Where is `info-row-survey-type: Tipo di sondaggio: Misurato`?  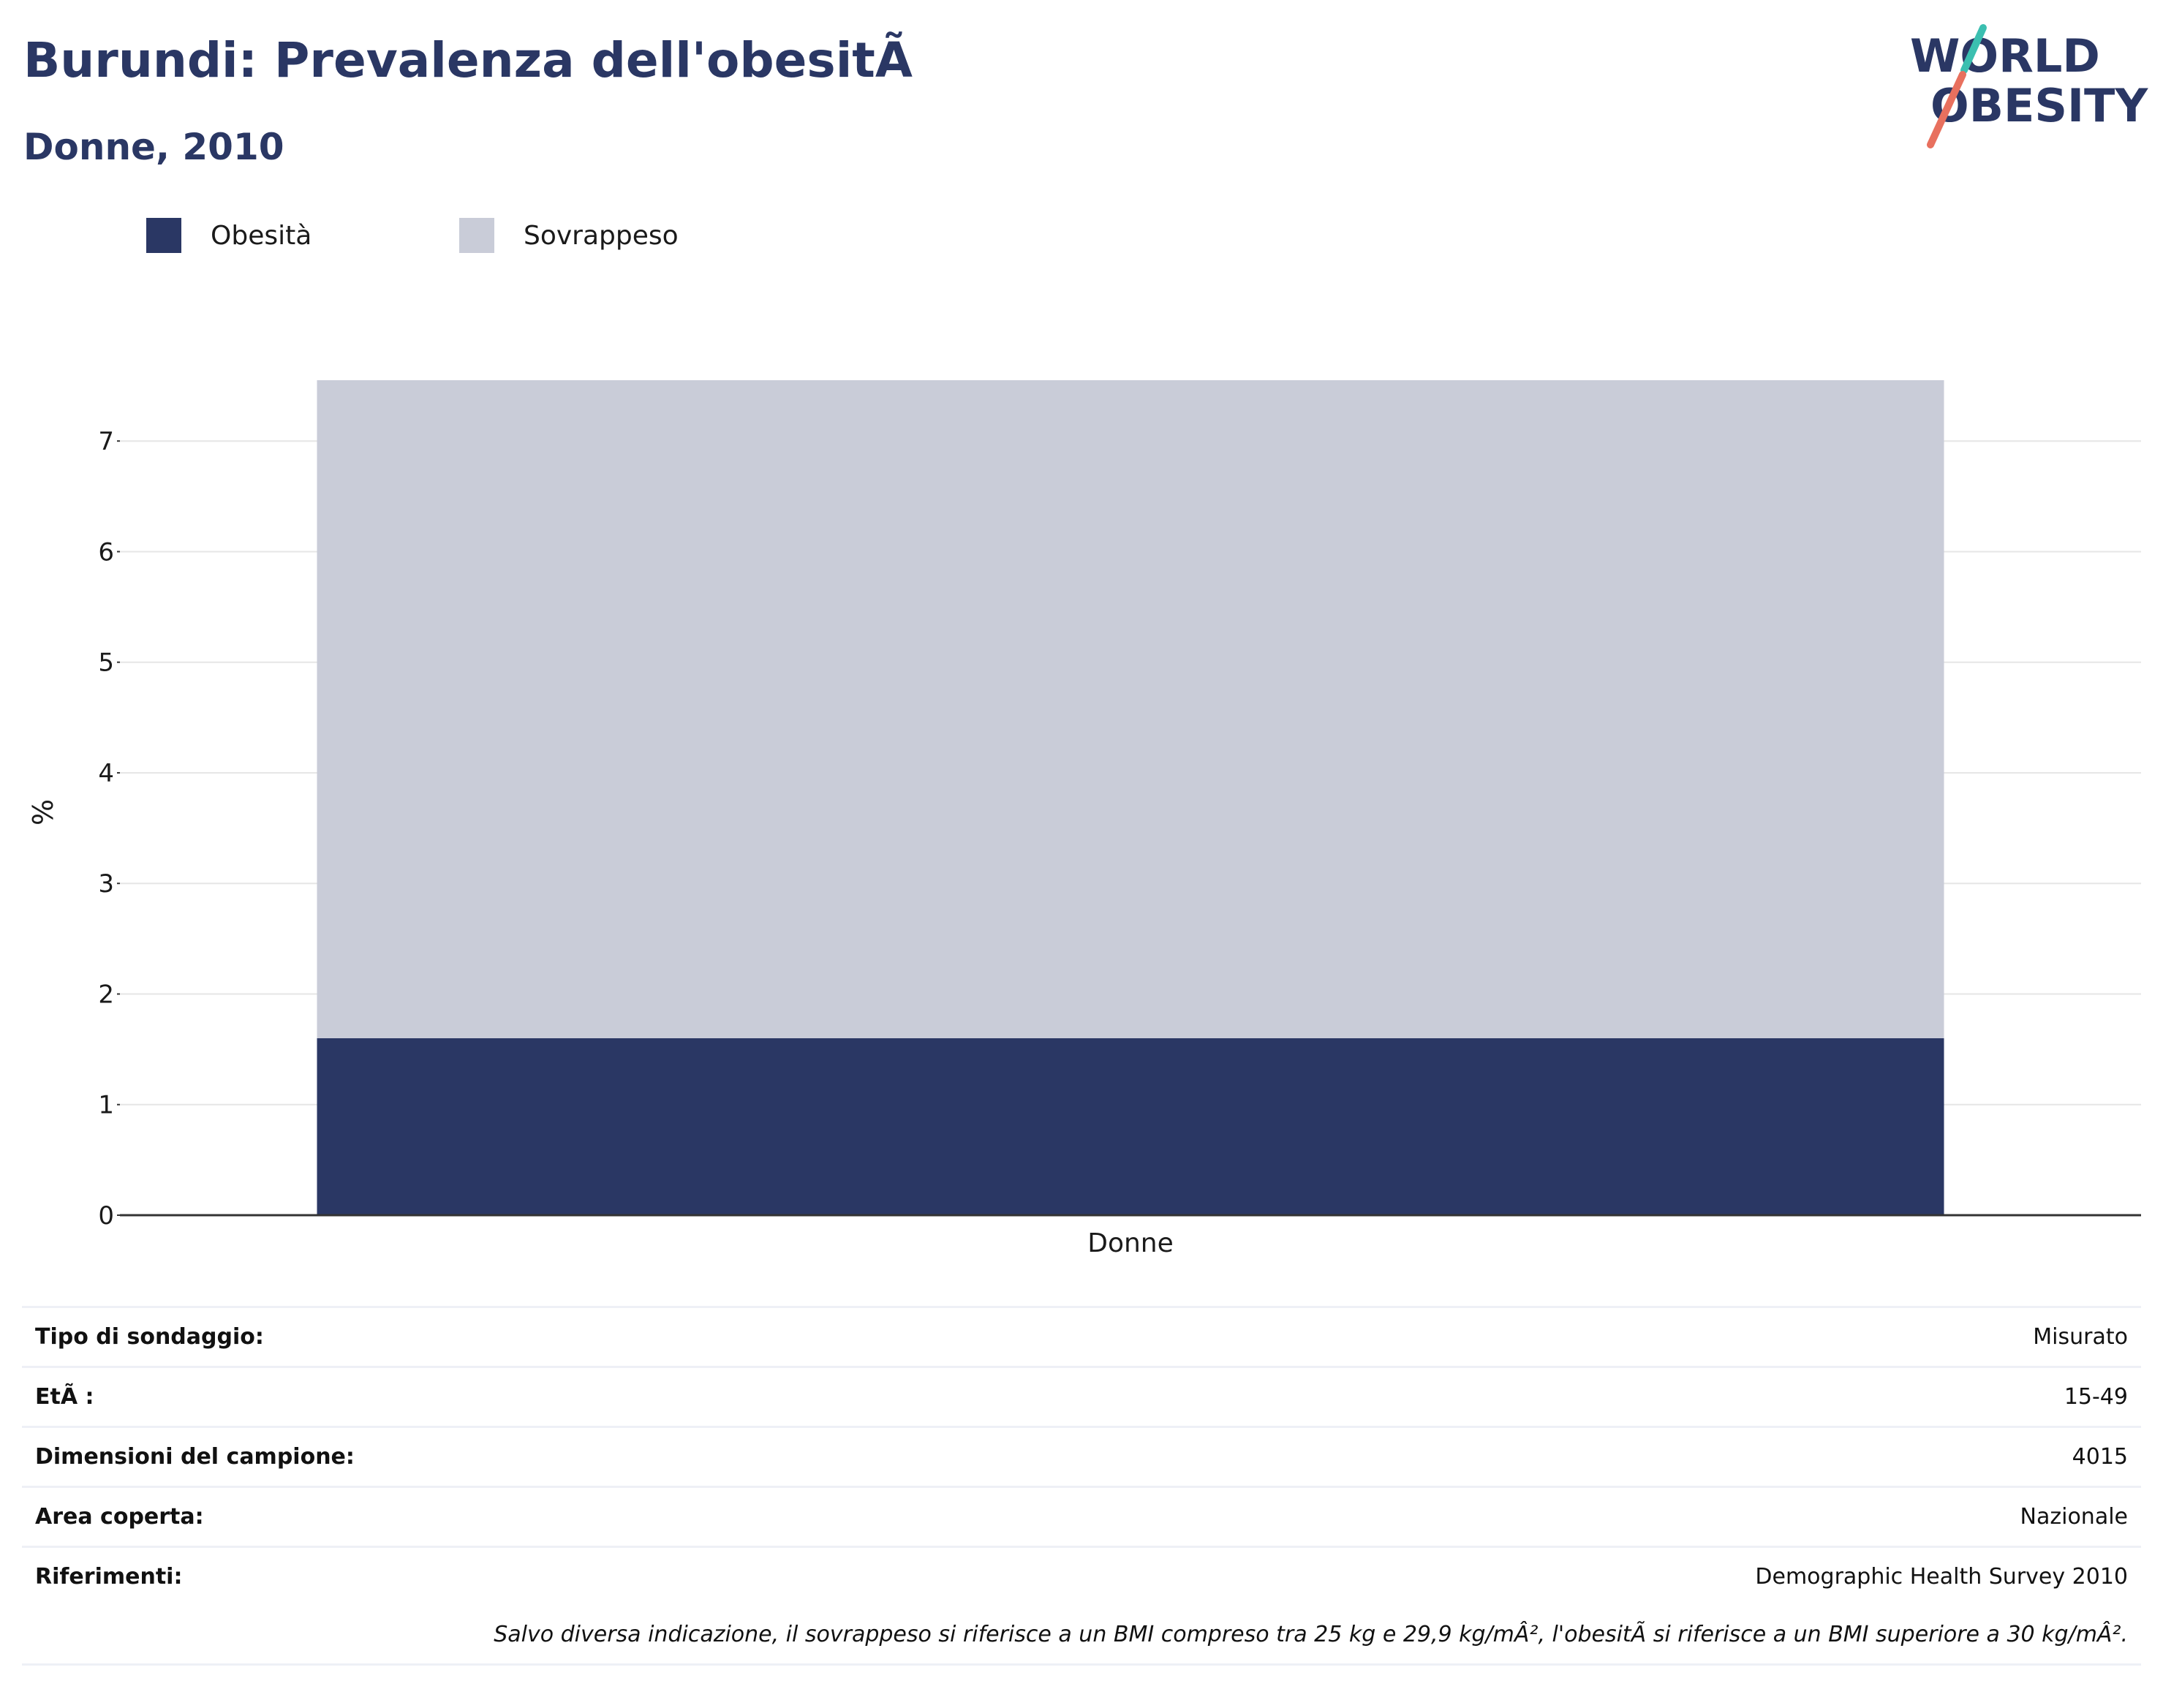
info-row-survey-type: Tipo di sondaggio: Misurato is located at coordinates (1081, 1336).